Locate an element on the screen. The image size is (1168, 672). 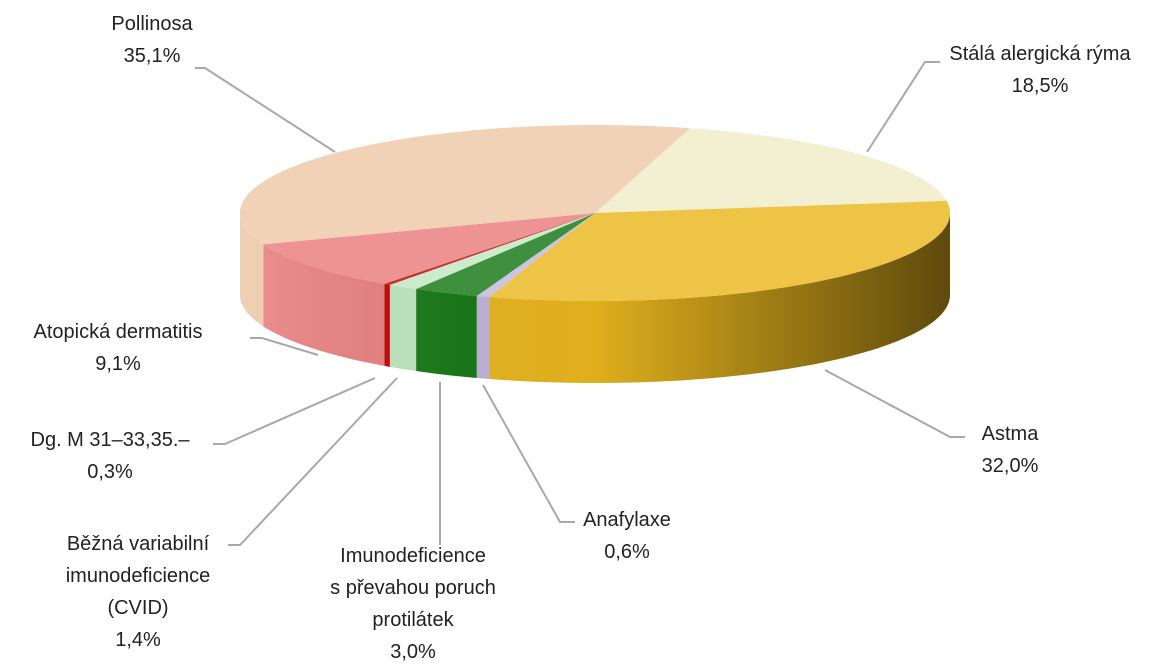
label-value: 3,0% is located at coordinates (413, 652).